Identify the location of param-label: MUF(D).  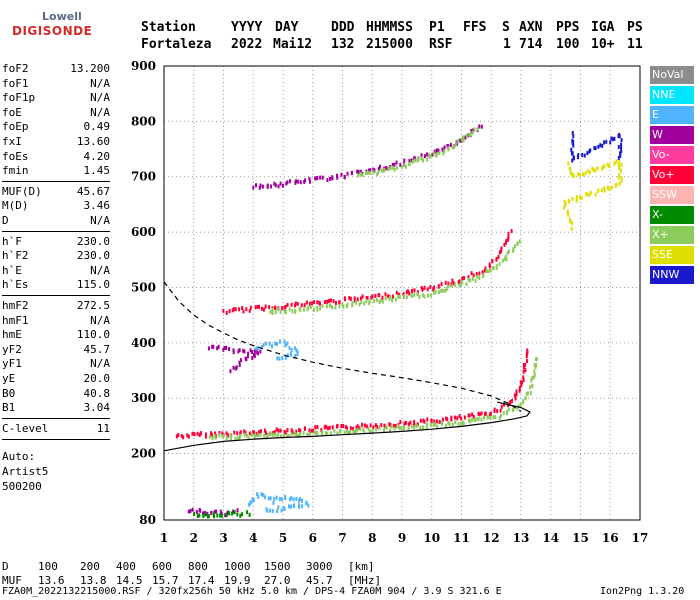
(22, 191).